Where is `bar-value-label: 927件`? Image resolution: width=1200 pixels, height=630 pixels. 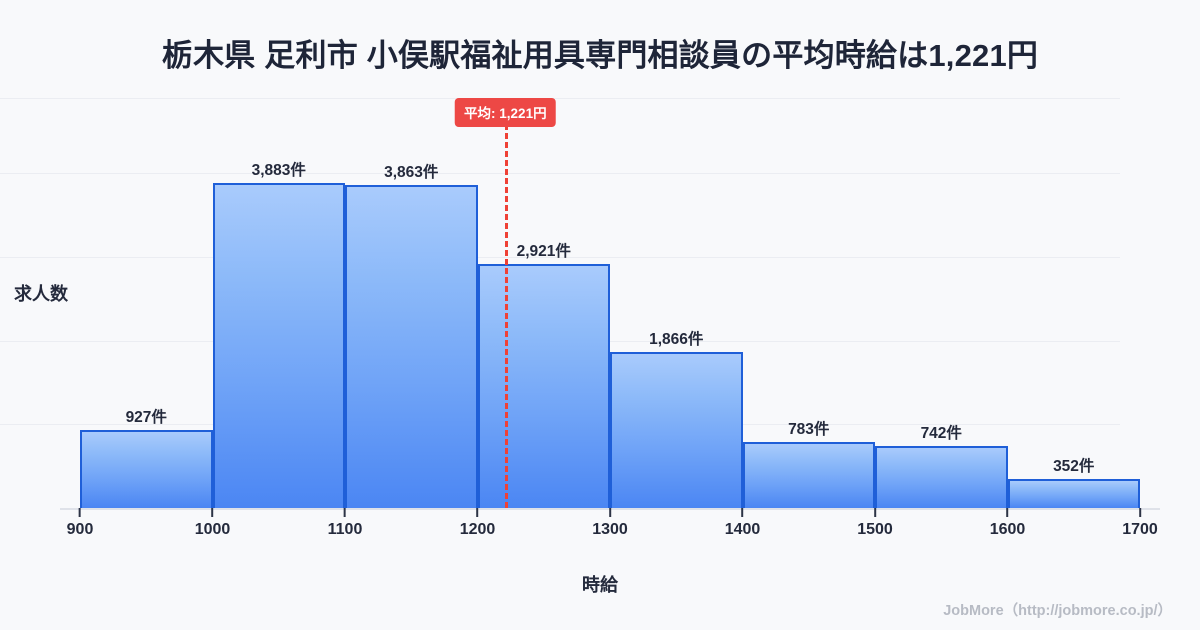 bar-value-label: 927件 is located at coordinates (146, 418).